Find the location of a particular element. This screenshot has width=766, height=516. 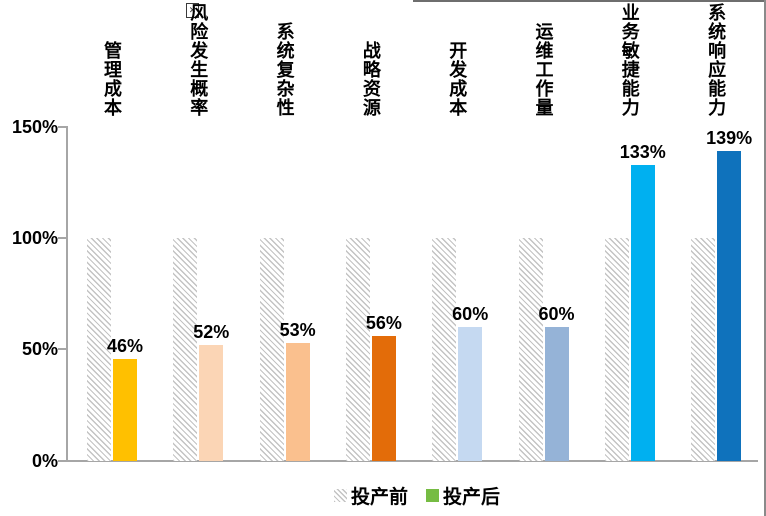

y-axis-tick-label: 100% is located at coordinates (34, 238).